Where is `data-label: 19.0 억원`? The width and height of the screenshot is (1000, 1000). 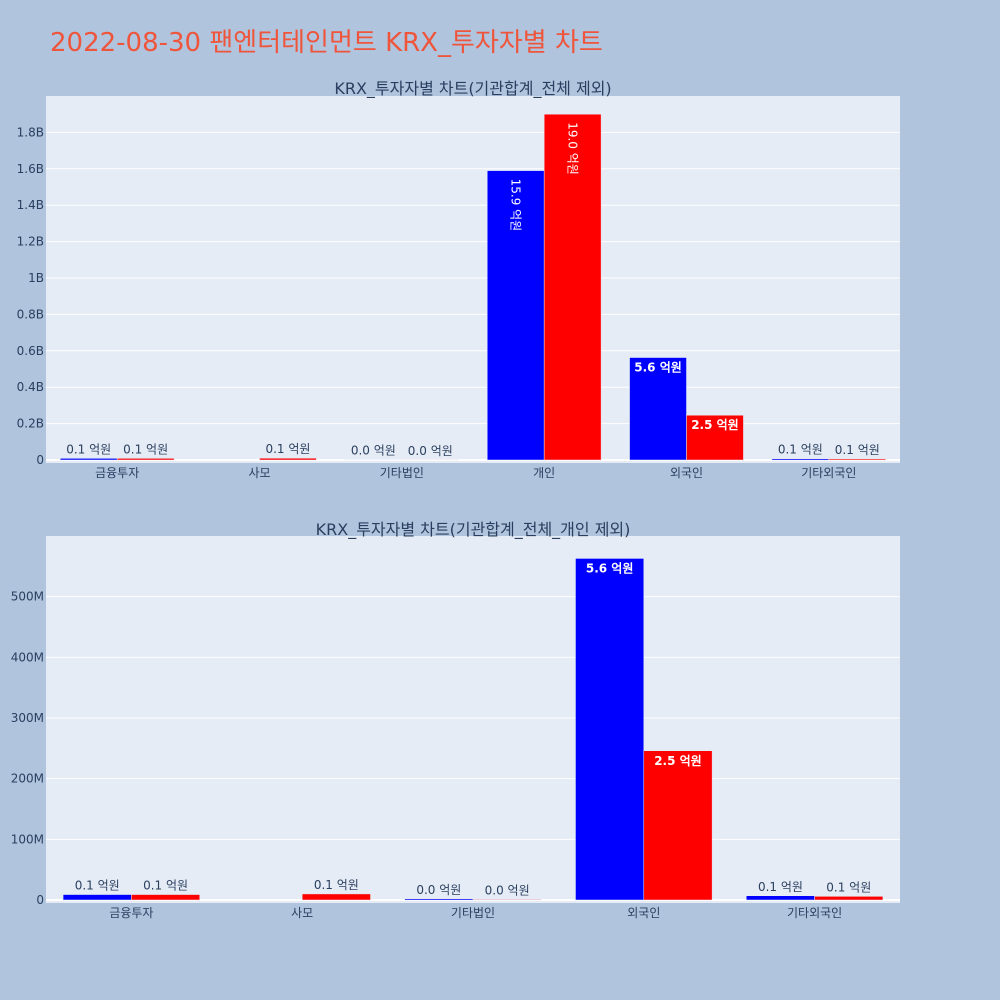 data-label: 19.0 억원 is located at coordinates (573, 148).